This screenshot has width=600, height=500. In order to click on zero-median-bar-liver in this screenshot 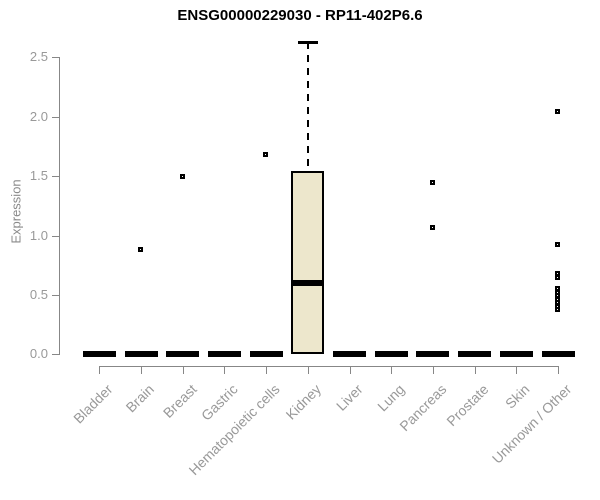, I will do `click(349, 354)`.